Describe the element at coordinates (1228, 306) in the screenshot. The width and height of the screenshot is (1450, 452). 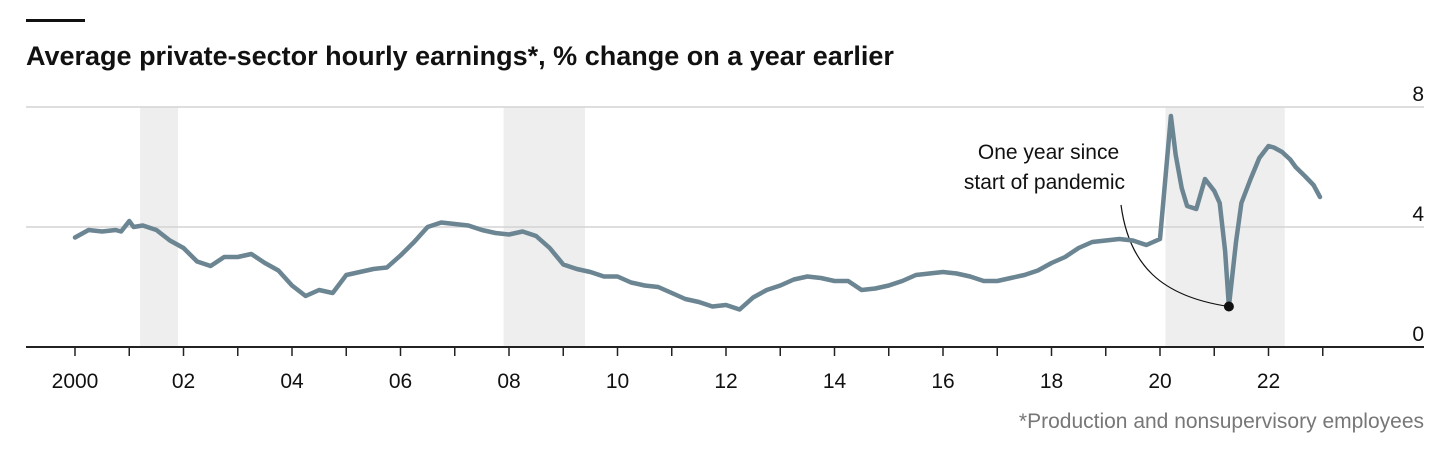
I see `pandemic-marker-point` at that location.